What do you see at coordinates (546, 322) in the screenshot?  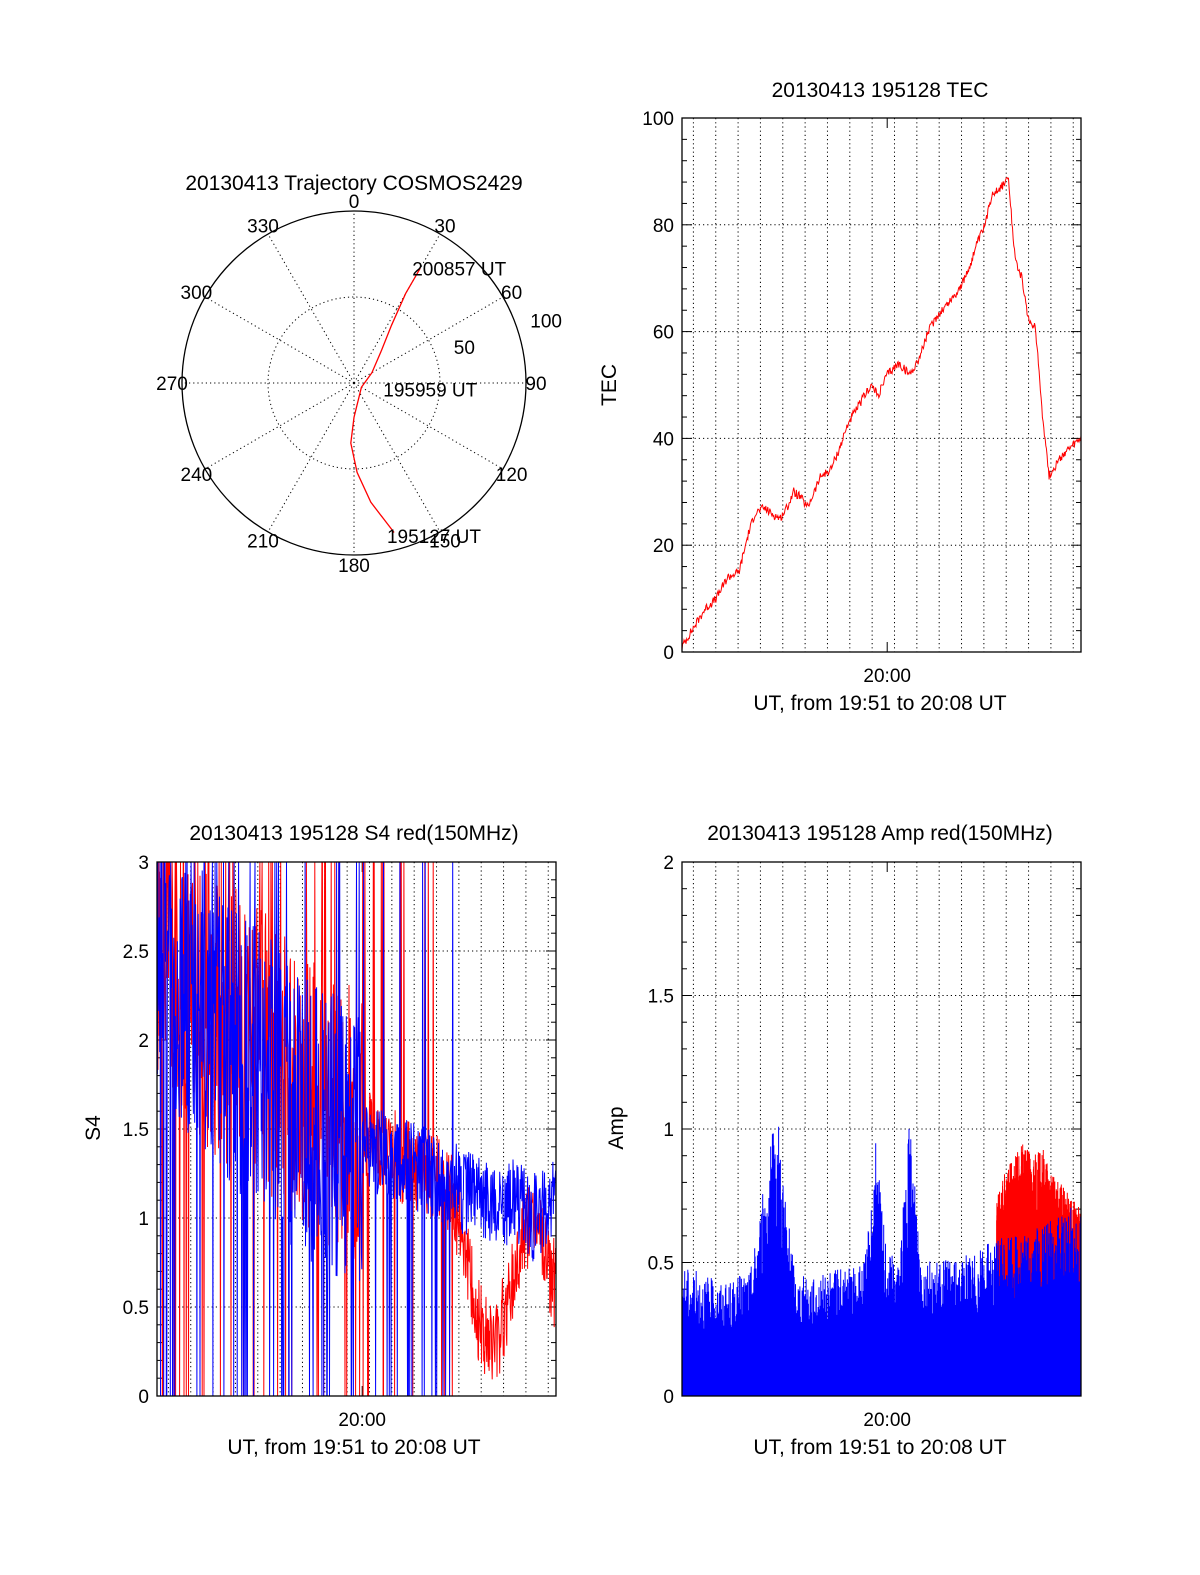 I see `polar-radial-label: 100` at bounding box center [546, 322].